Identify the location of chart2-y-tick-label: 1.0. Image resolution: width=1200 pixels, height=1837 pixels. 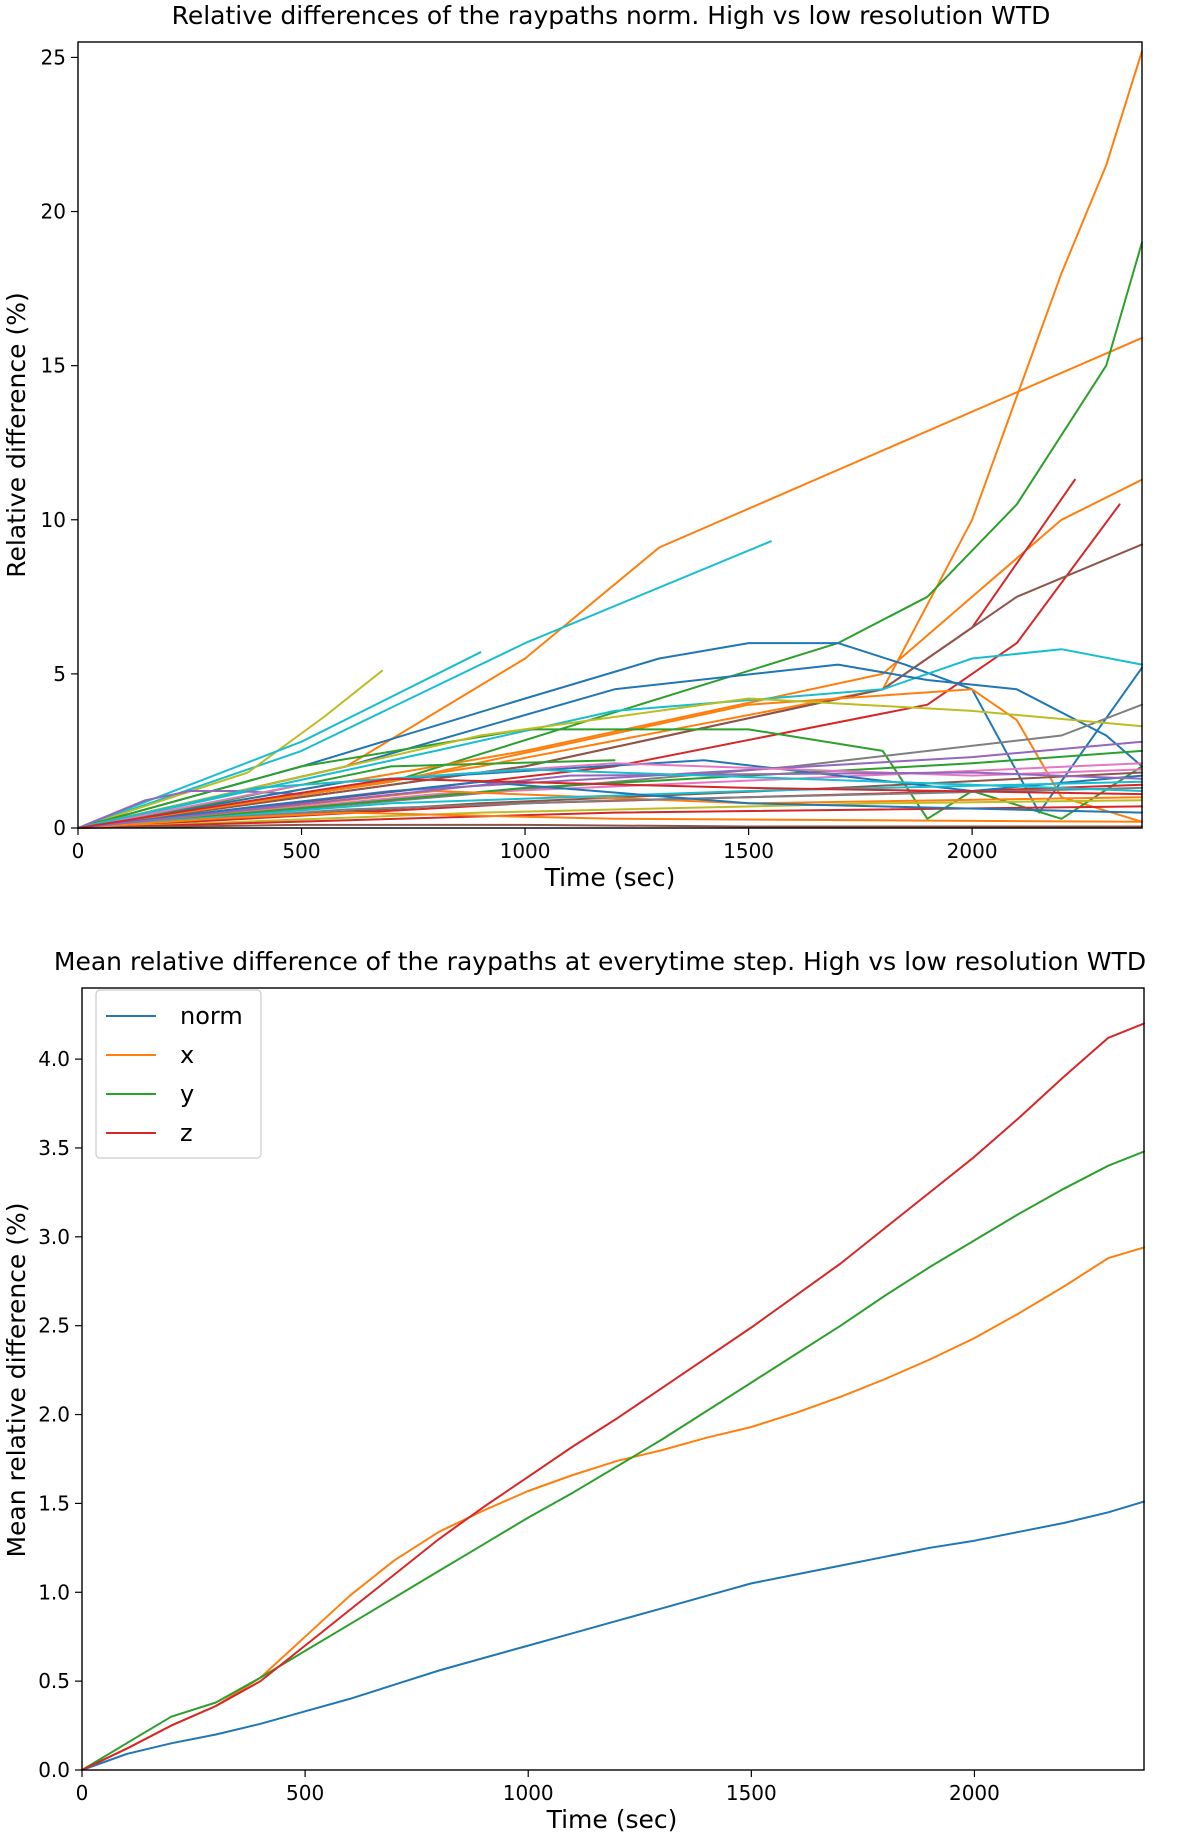
(54, 1592).